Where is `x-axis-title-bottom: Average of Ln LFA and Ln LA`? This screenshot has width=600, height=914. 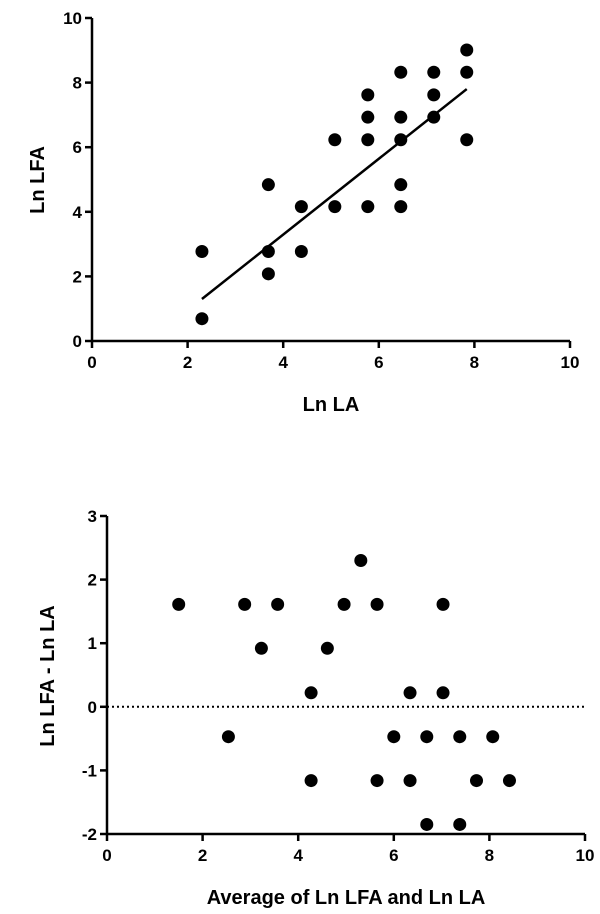 x-axis-title-bottom: Average of Ln LFA and Ln LA is located at coordinates (346, 898).